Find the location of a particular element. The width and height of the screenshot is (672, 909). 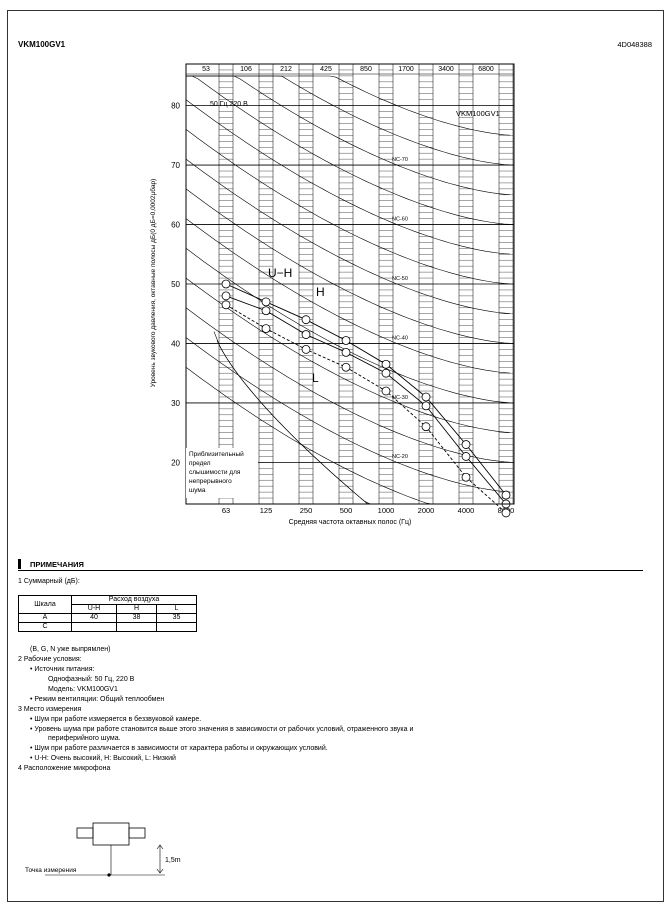

x-tick-label: 125 is located at coordinates (266, 510).